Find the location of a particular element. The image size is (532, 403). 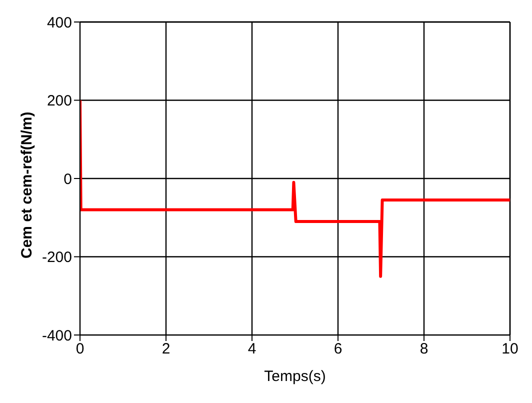

x-tick-label: 4 is located at coordinates (252, 349).